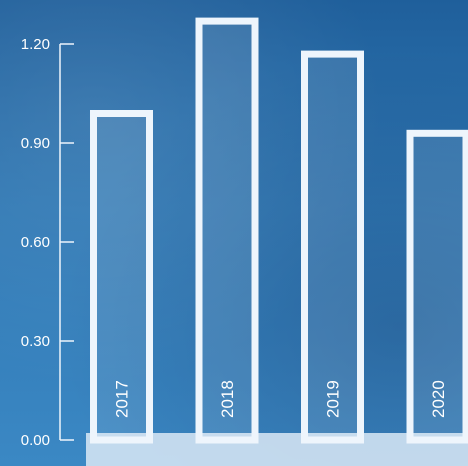 Image resolution: width=468 pixels, height=466 pixels. I want to click on y-tick-label: 0.60, so click(35, 242).